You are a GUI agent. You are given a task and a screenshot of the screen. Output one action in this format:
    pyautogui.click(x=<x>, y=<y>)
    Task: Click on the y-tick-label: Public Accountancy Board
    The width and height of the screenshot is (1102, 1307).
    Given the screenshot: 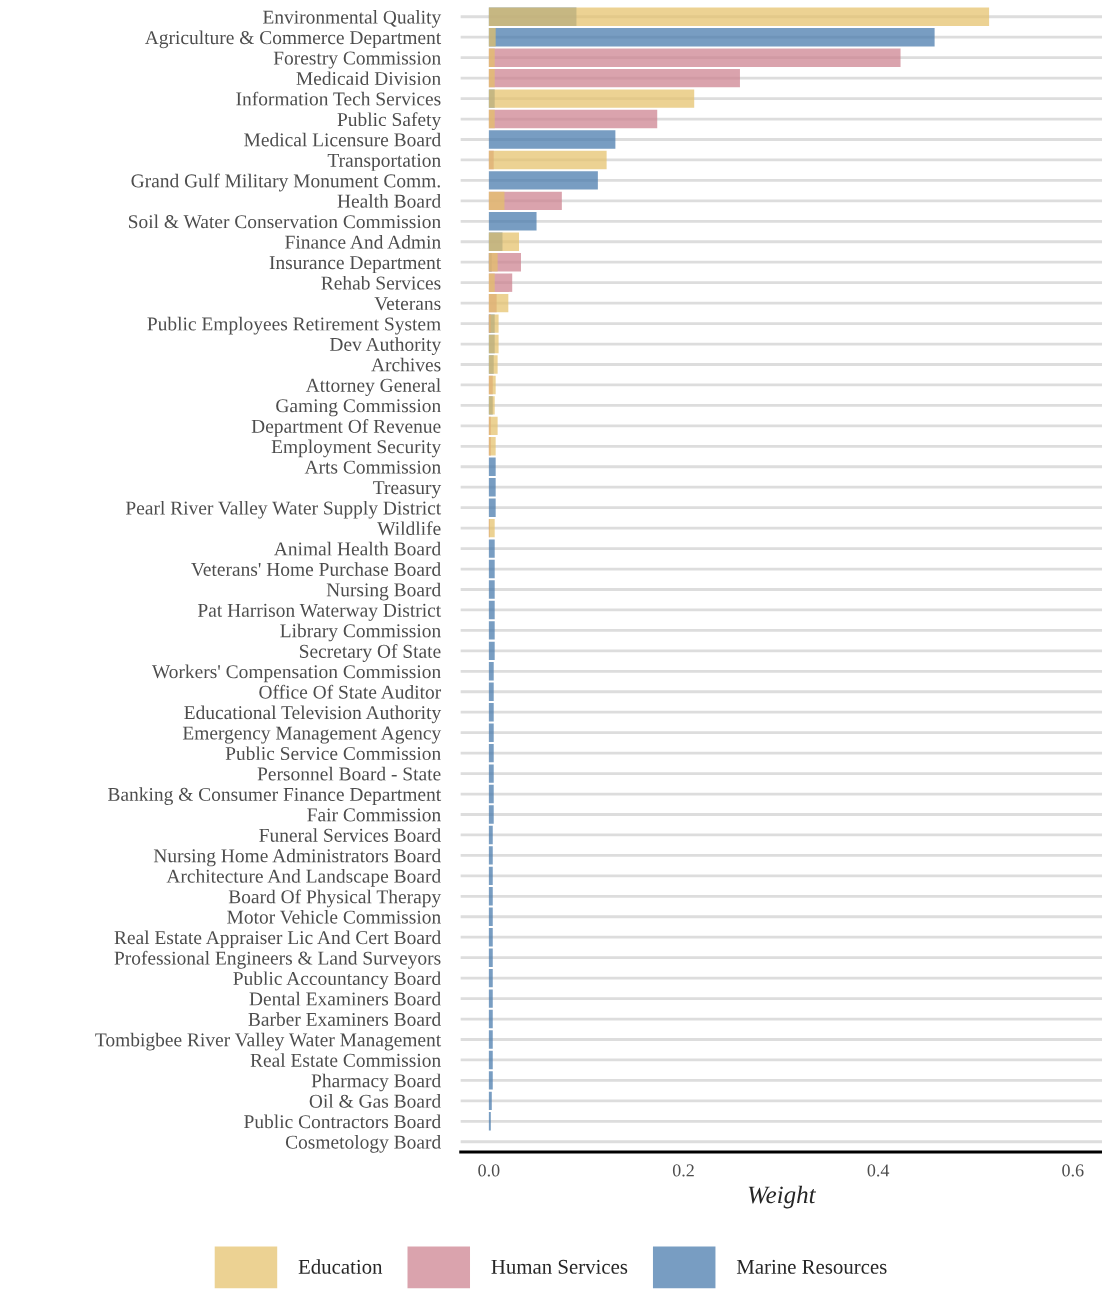 What is the action you would take?
    pyautogui.click(x=337, y=980)
    